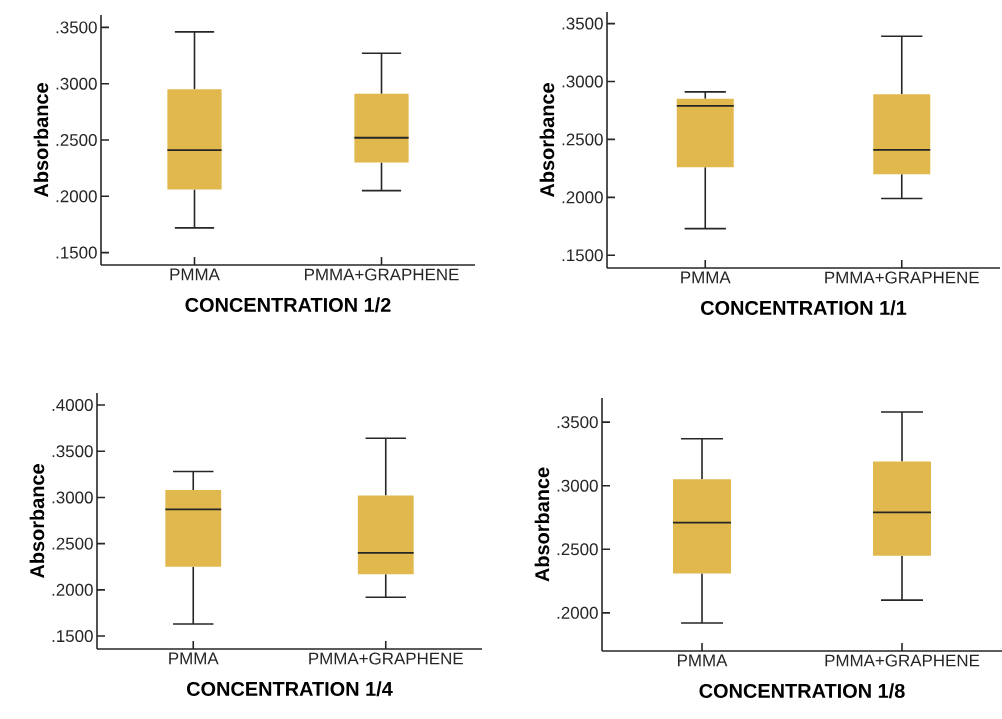 This screenshot has height=719, width=1002. What do you see at coordinates (288, 305) in the screenshot?
I see `x-axis-title: CONCENTRATION 1/2` at bounding box center [288, 305].